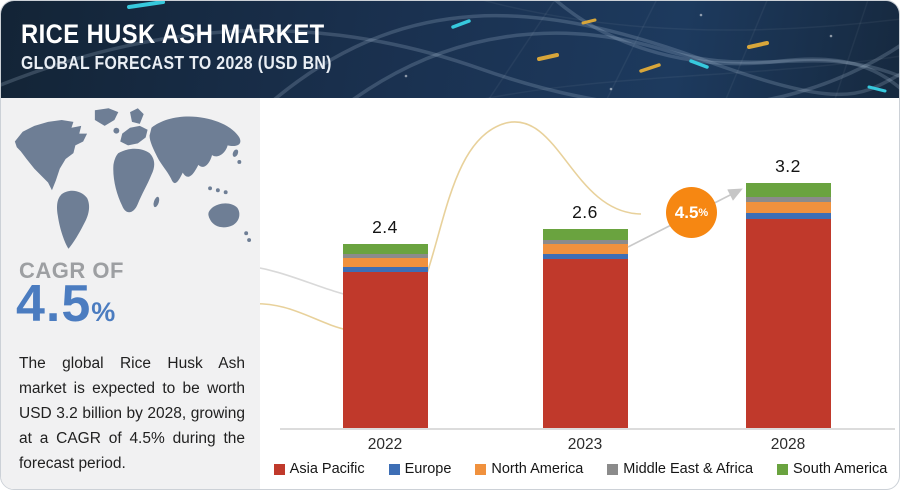  I want to click on bar-segment-europe-2022, so click(385, 269).